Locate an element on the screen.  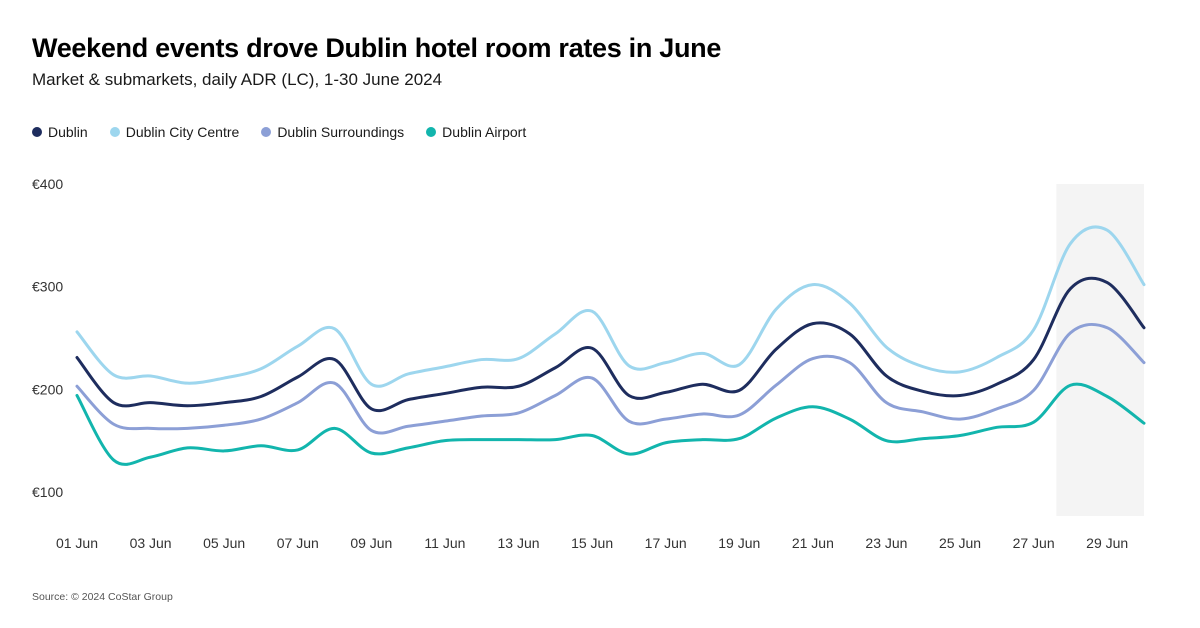
x-tick-label: 21 Jun is located at coordinates (813, 543).